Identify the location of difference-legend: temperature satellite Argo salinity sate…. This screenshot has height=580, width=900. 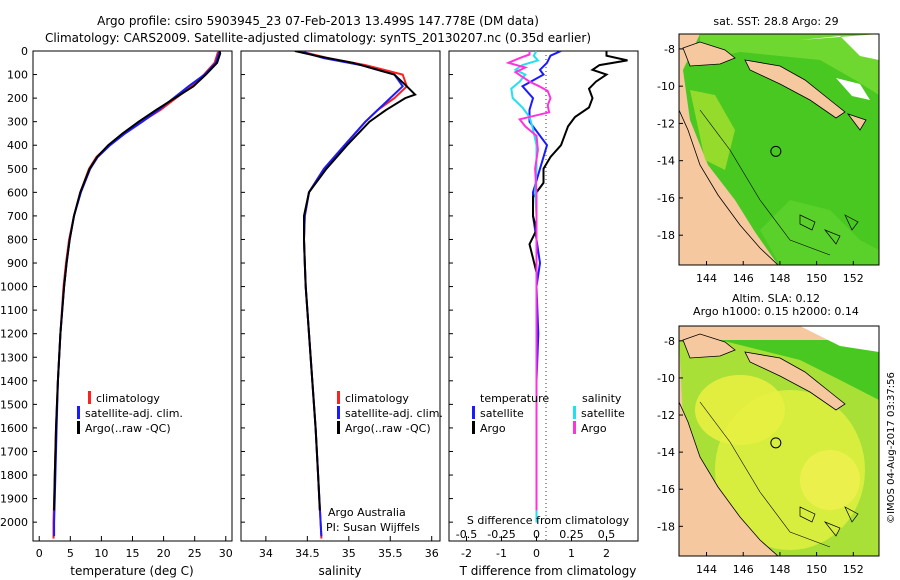
(548, 413).